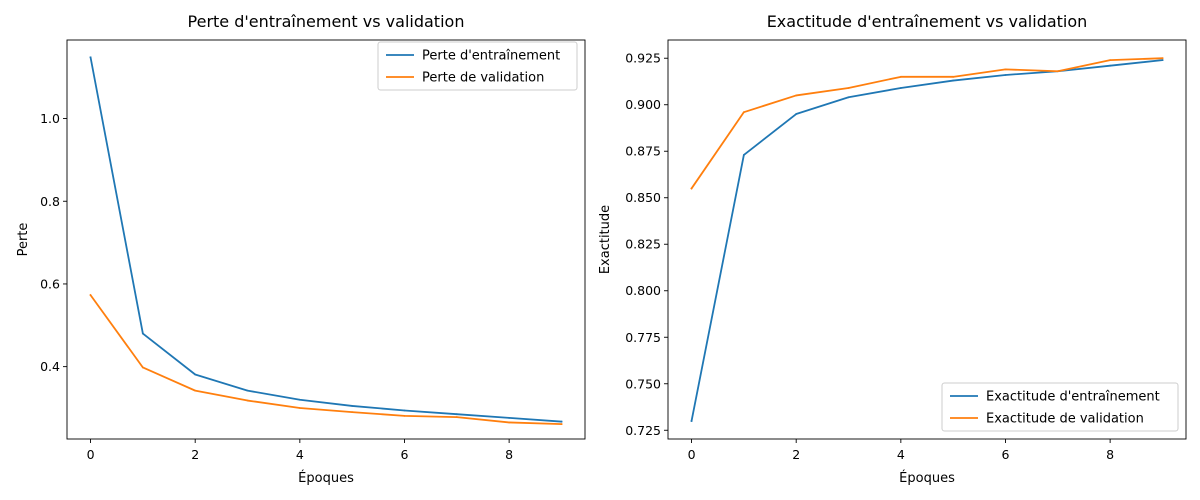 The width and height of the screenshot is (1200, 500). Describe the element at coordinates (643, 337) in the screenshot. I see `y-tick-label: 0.775` at that location.